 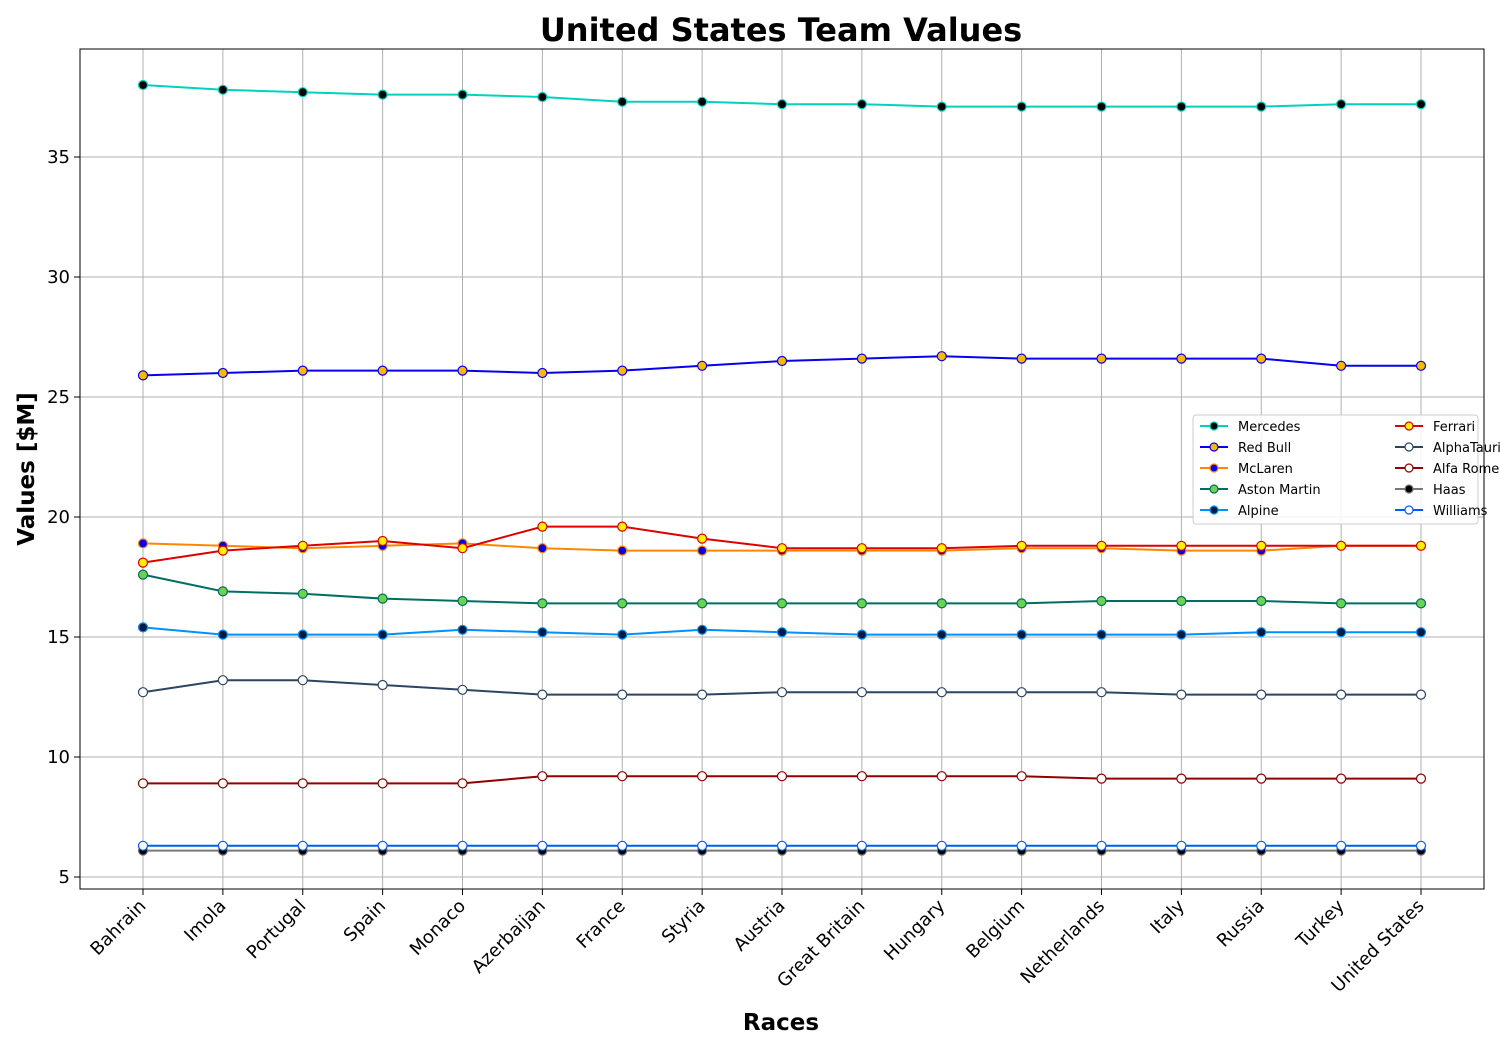 I want to click on legend-label: Mercedes, so click(x=1269, y=427).